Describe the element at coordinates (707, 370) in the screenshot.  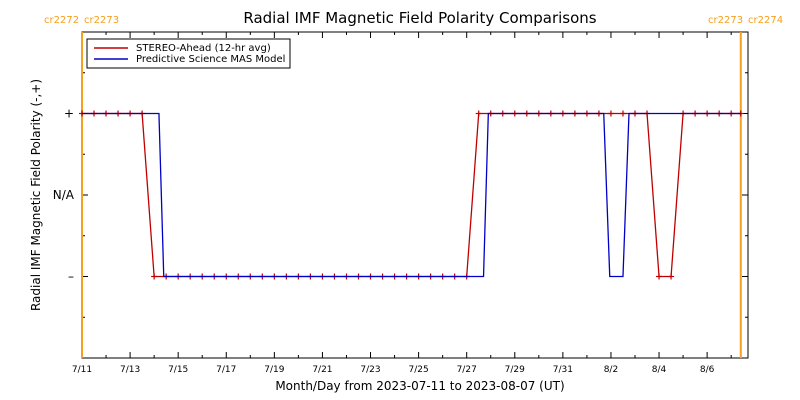
I see `x-tick-label: 8/6` at that location.